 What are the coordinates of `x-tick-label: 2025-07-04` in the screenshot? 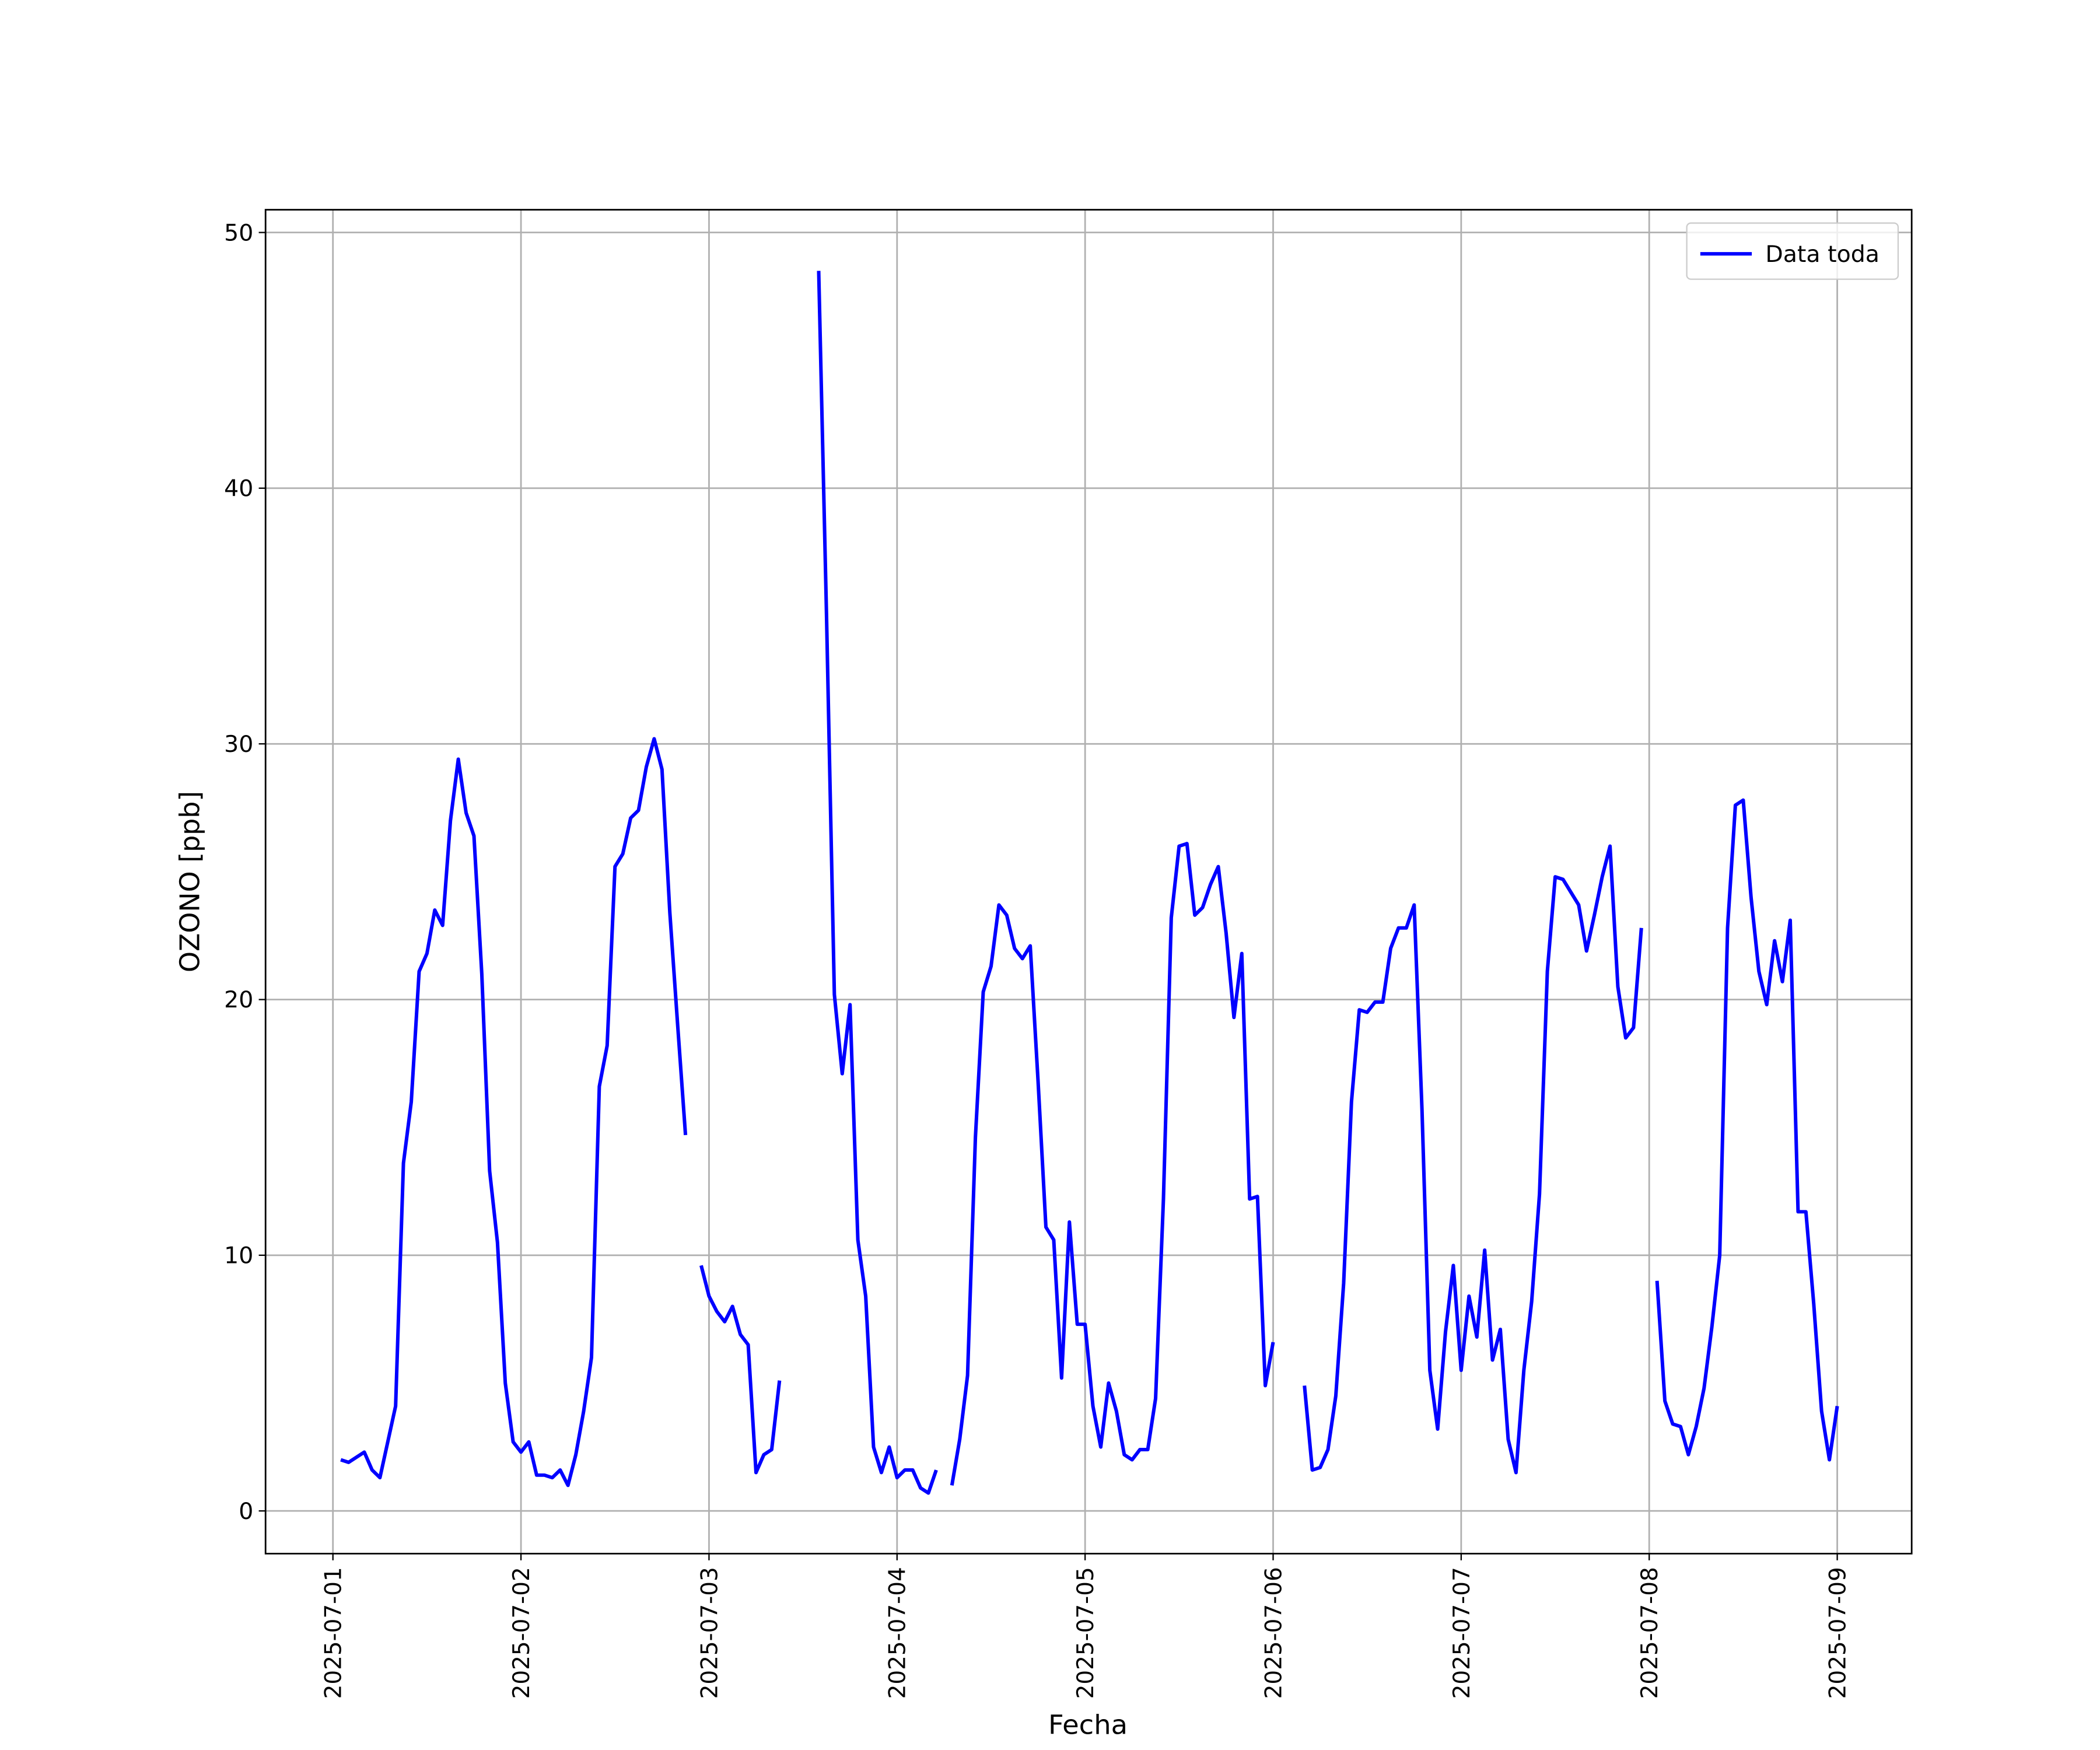 It's located at (897, 1633).